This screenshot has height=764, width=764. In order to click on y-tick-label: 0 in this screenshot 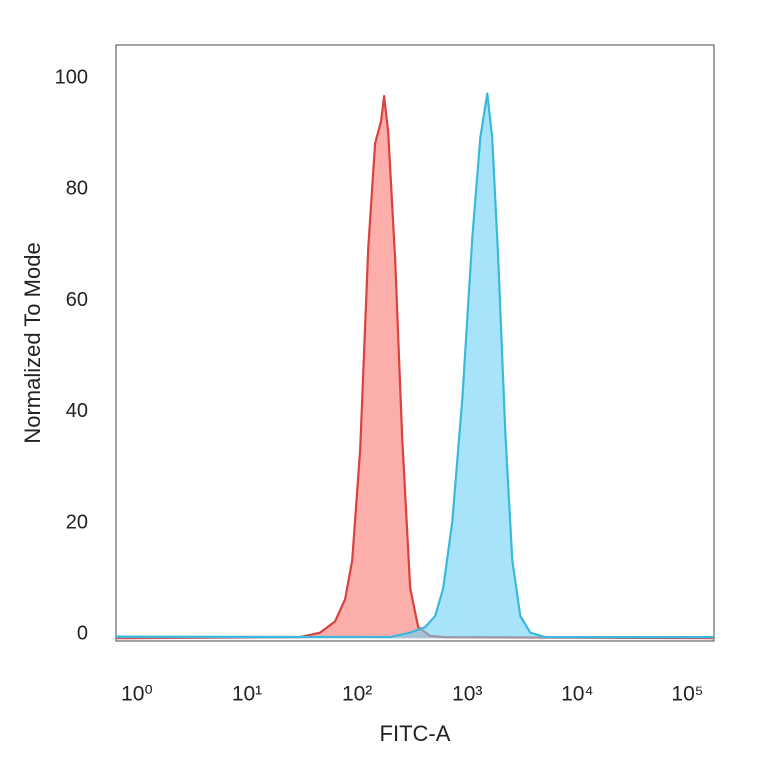, I will do `click(82, 634)`.